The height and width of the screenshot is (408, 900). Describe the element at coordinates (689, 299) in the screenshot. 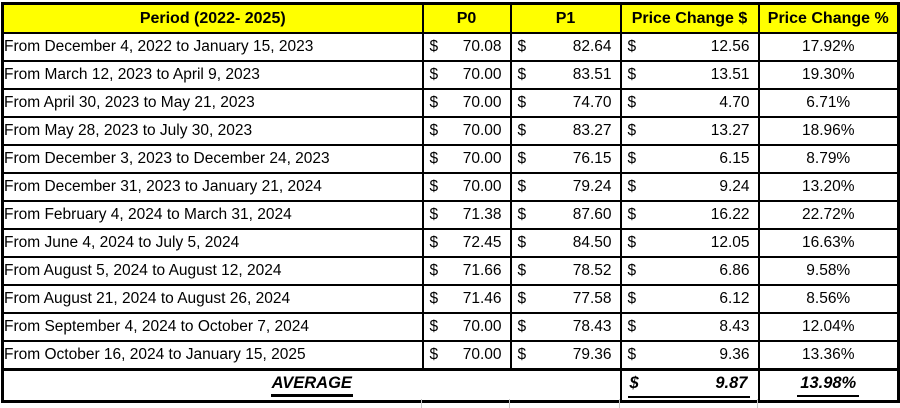

I see `price-change-dollar-cell: $6.12` at that location.